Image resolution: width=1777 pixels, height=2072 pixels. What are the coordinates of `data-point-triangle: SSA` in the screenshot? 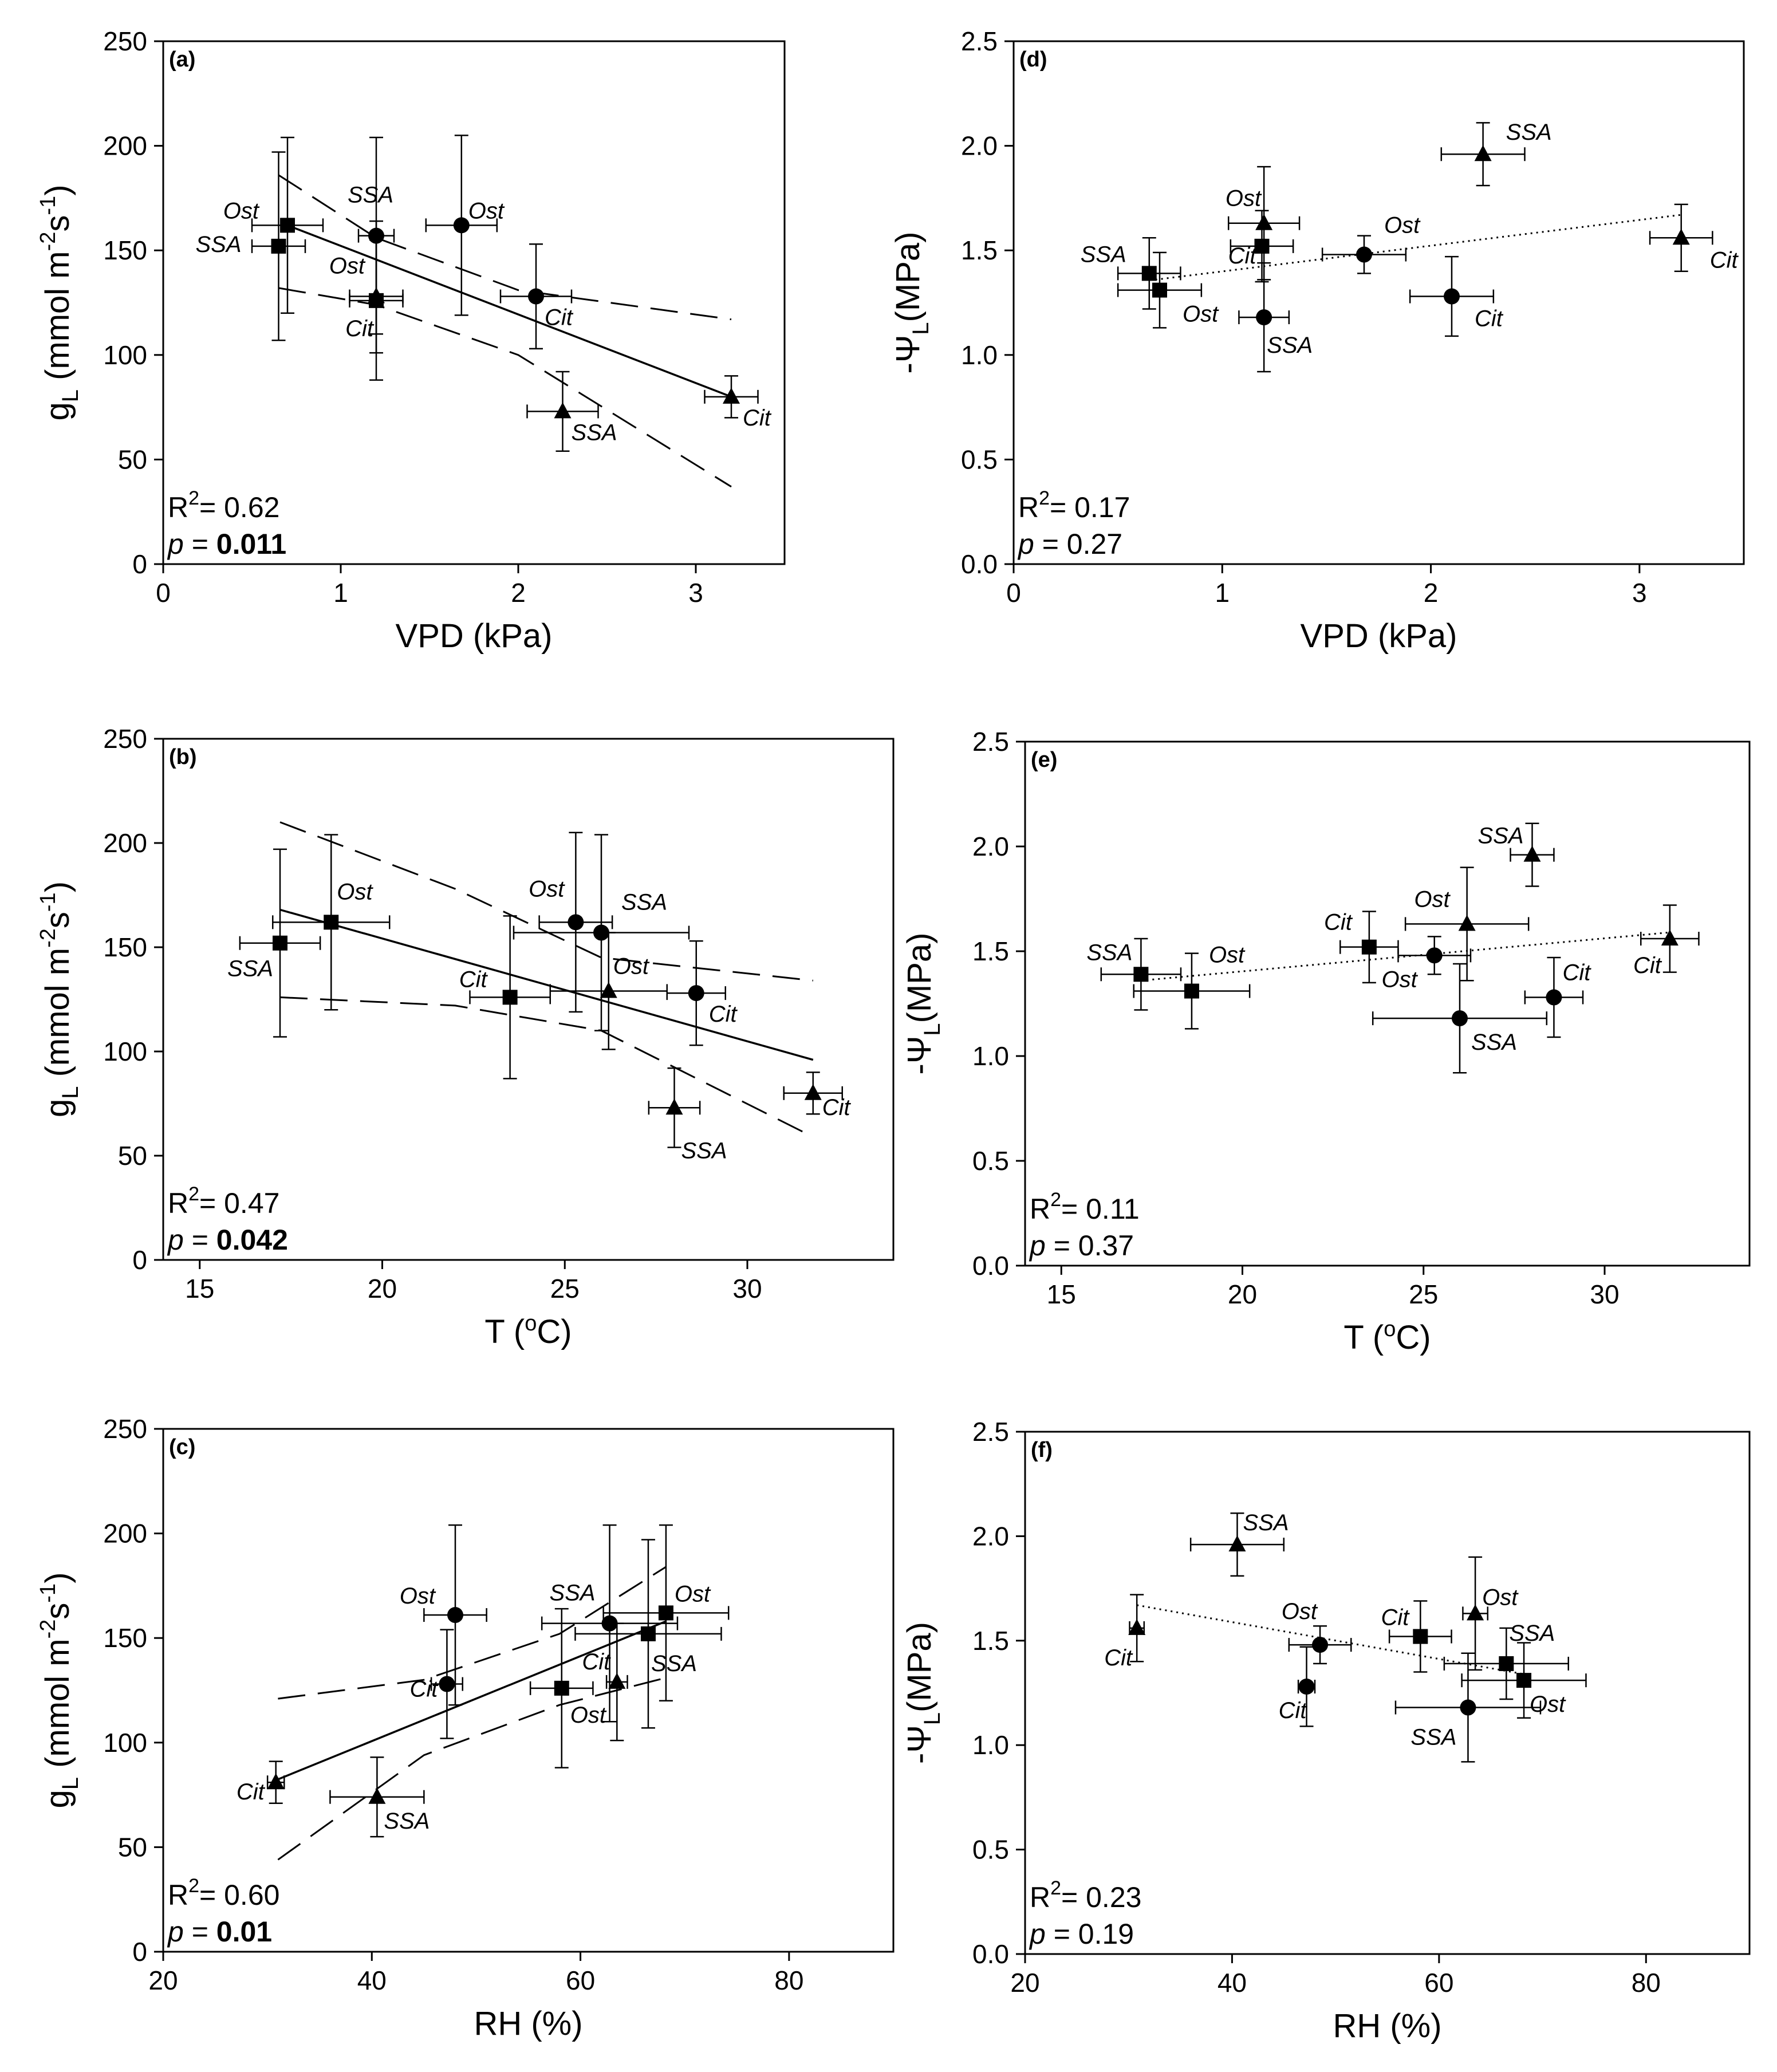 It's located at (571, 411).